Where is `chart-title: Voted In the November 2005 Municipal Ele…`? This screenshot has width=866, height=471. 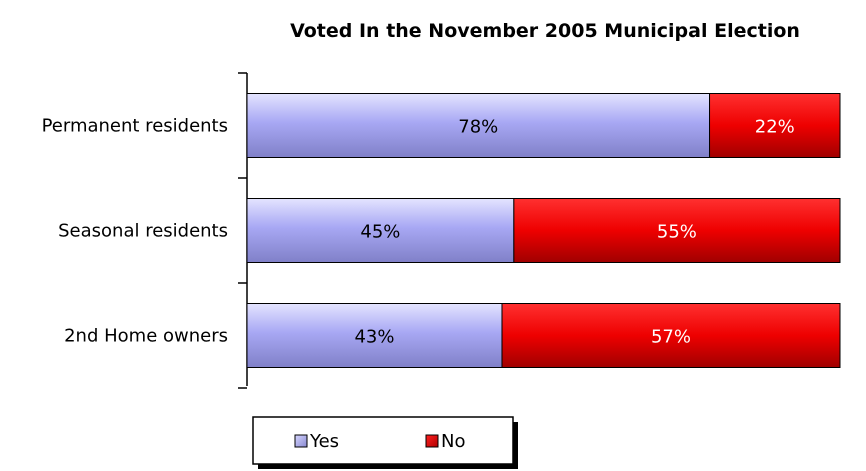
chart-title: Voted In the November 2005 Municipal Ele… is located at coordinates (545, 31).